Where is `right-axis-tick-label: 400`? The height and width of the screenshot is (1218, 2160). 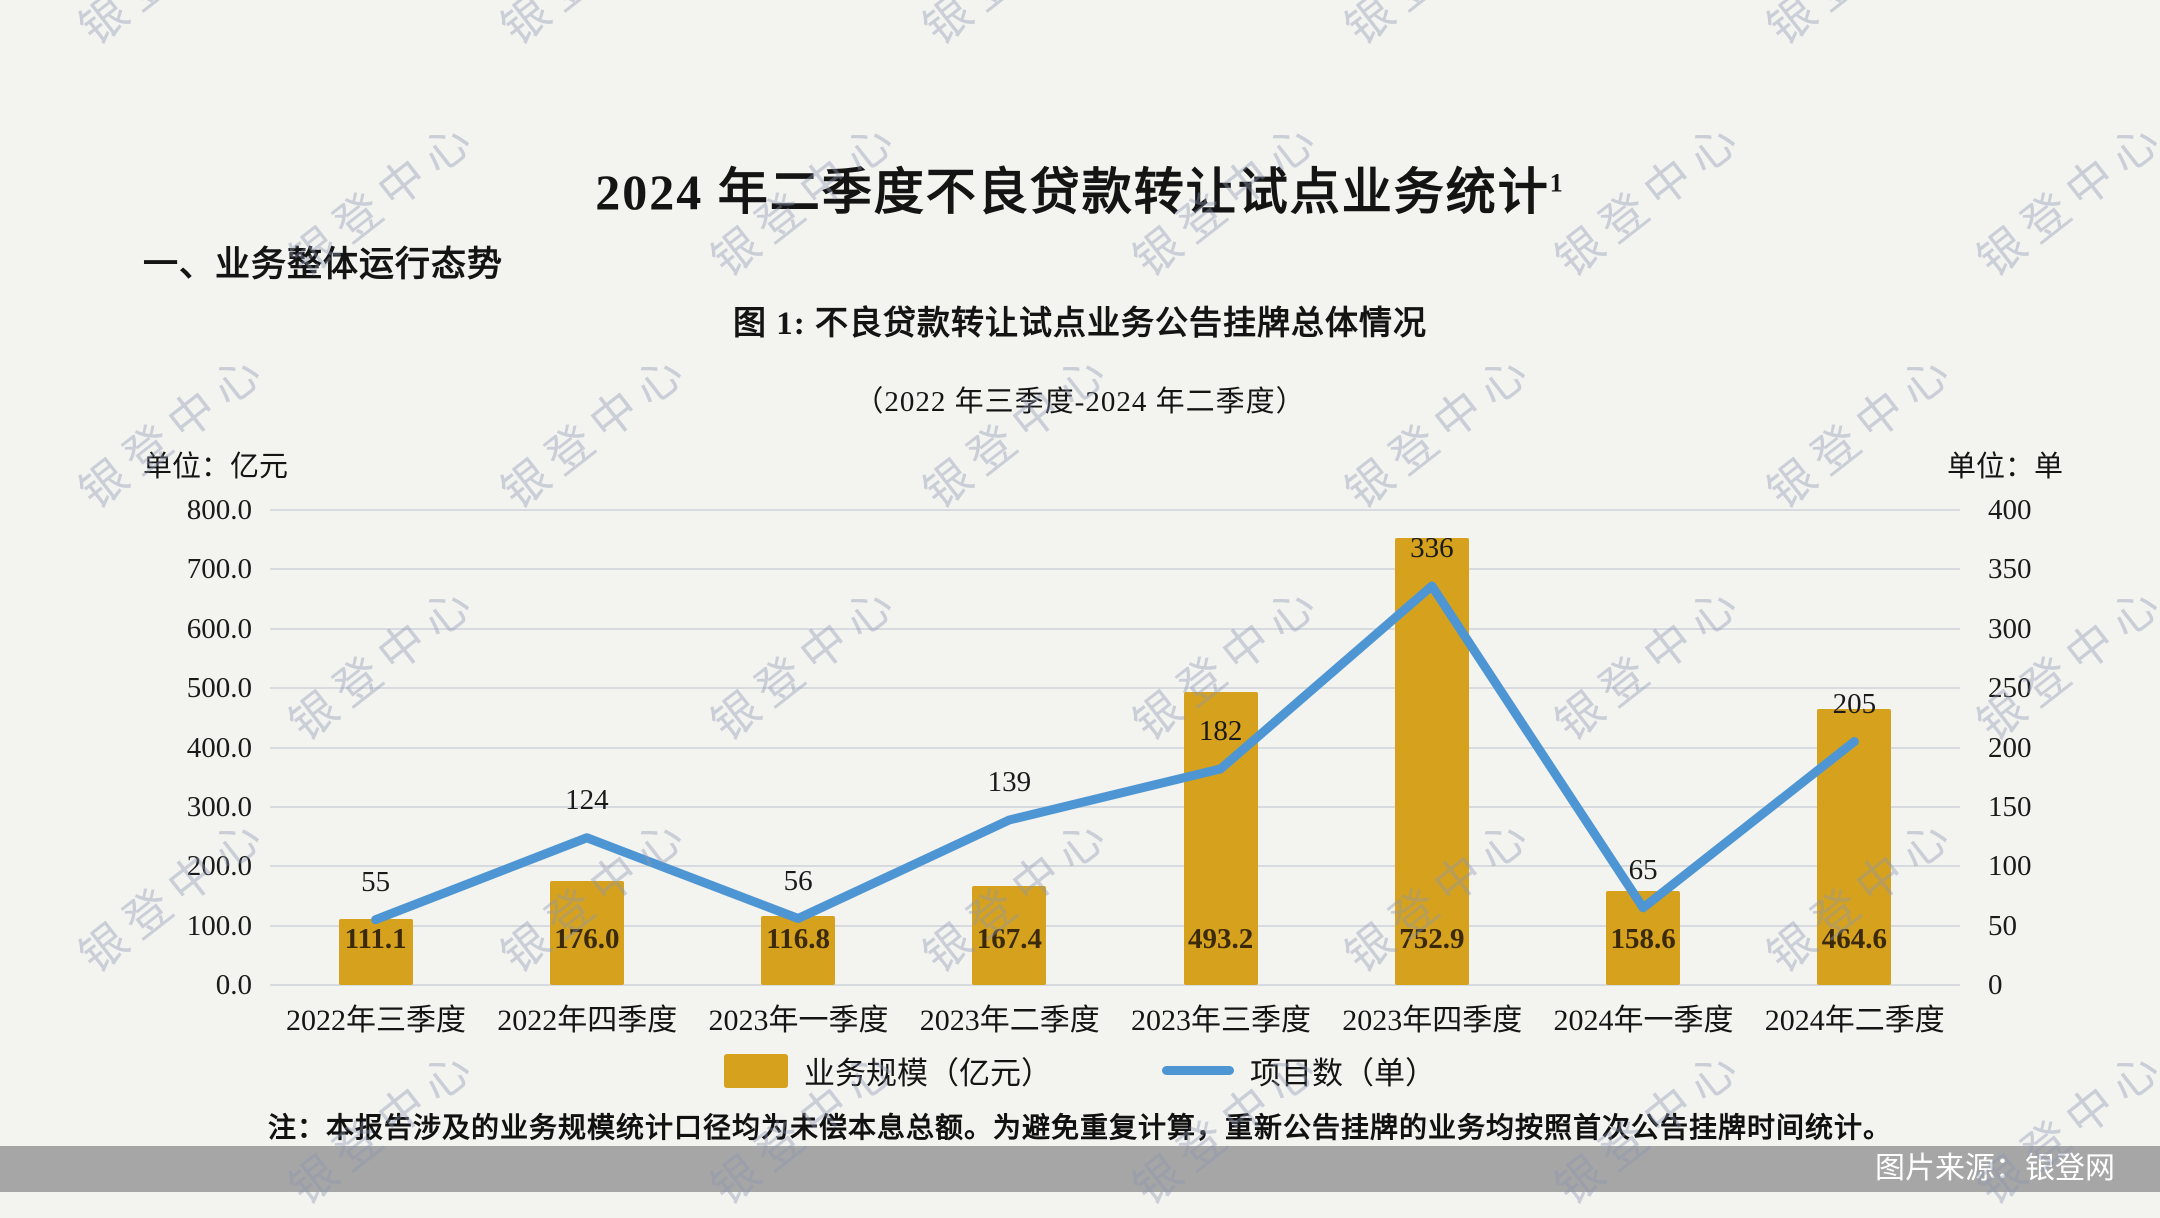 right-axis-tick-label: 400 is located at coordinates (2010, 510).